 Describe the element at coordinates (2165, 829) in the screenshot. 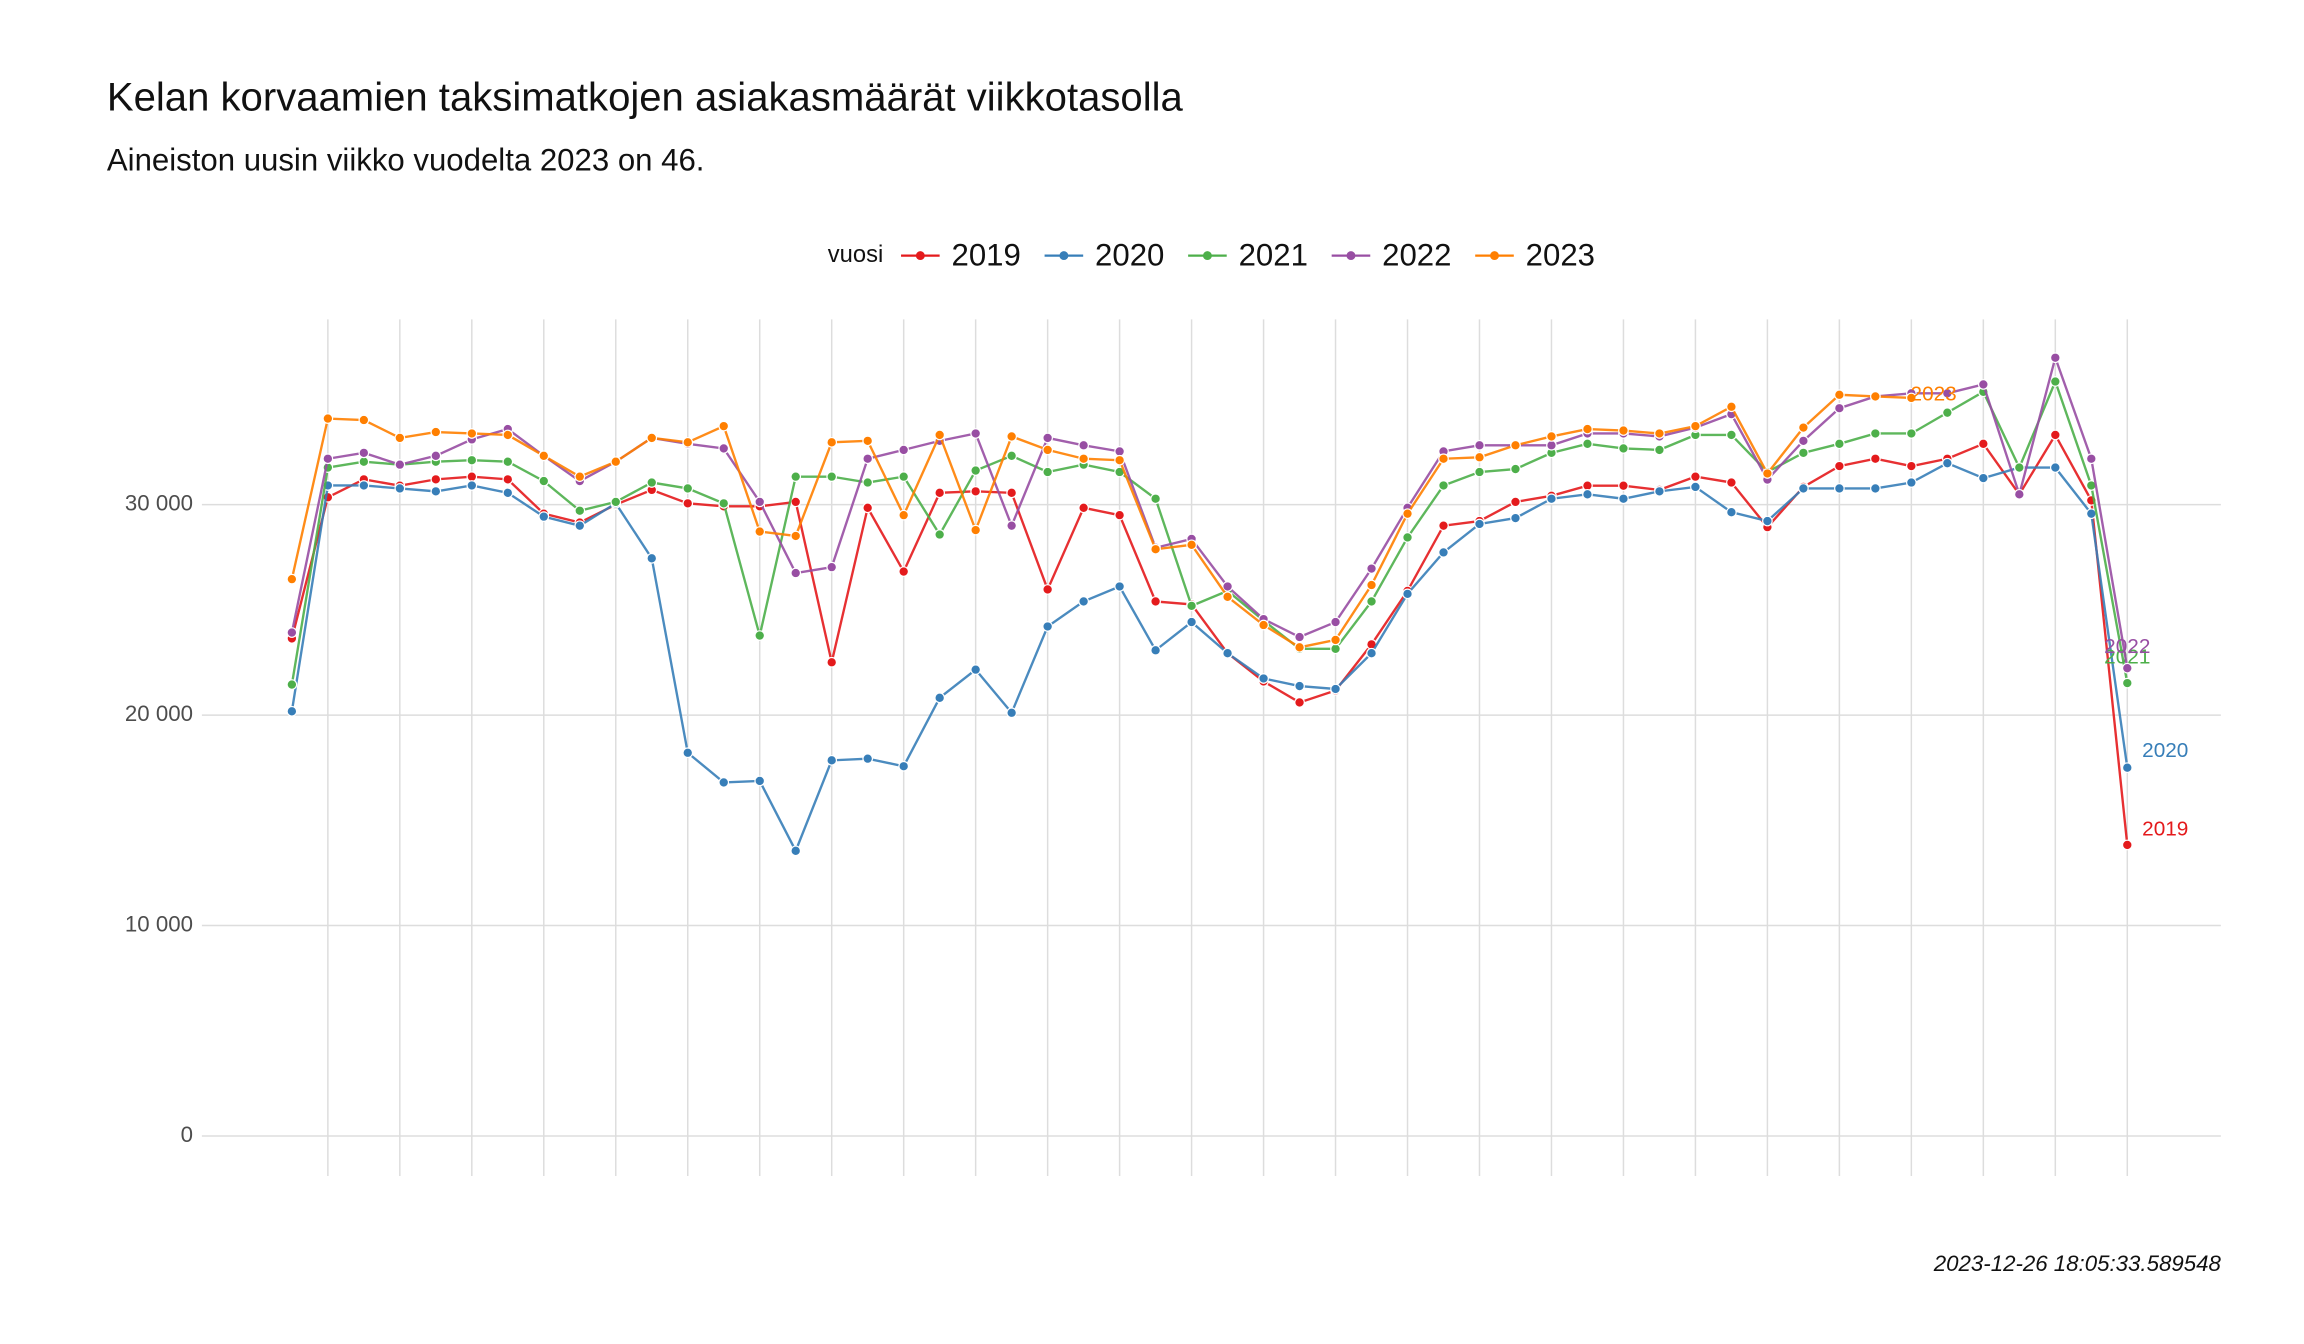

I see `series-end-label: 2019` at that location.